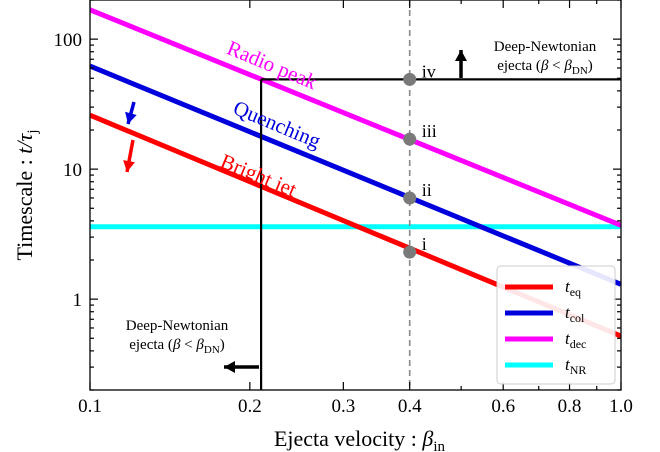 The width and height of the screenshot is (660, 452). I want to click on point-i, so click(410, 252).